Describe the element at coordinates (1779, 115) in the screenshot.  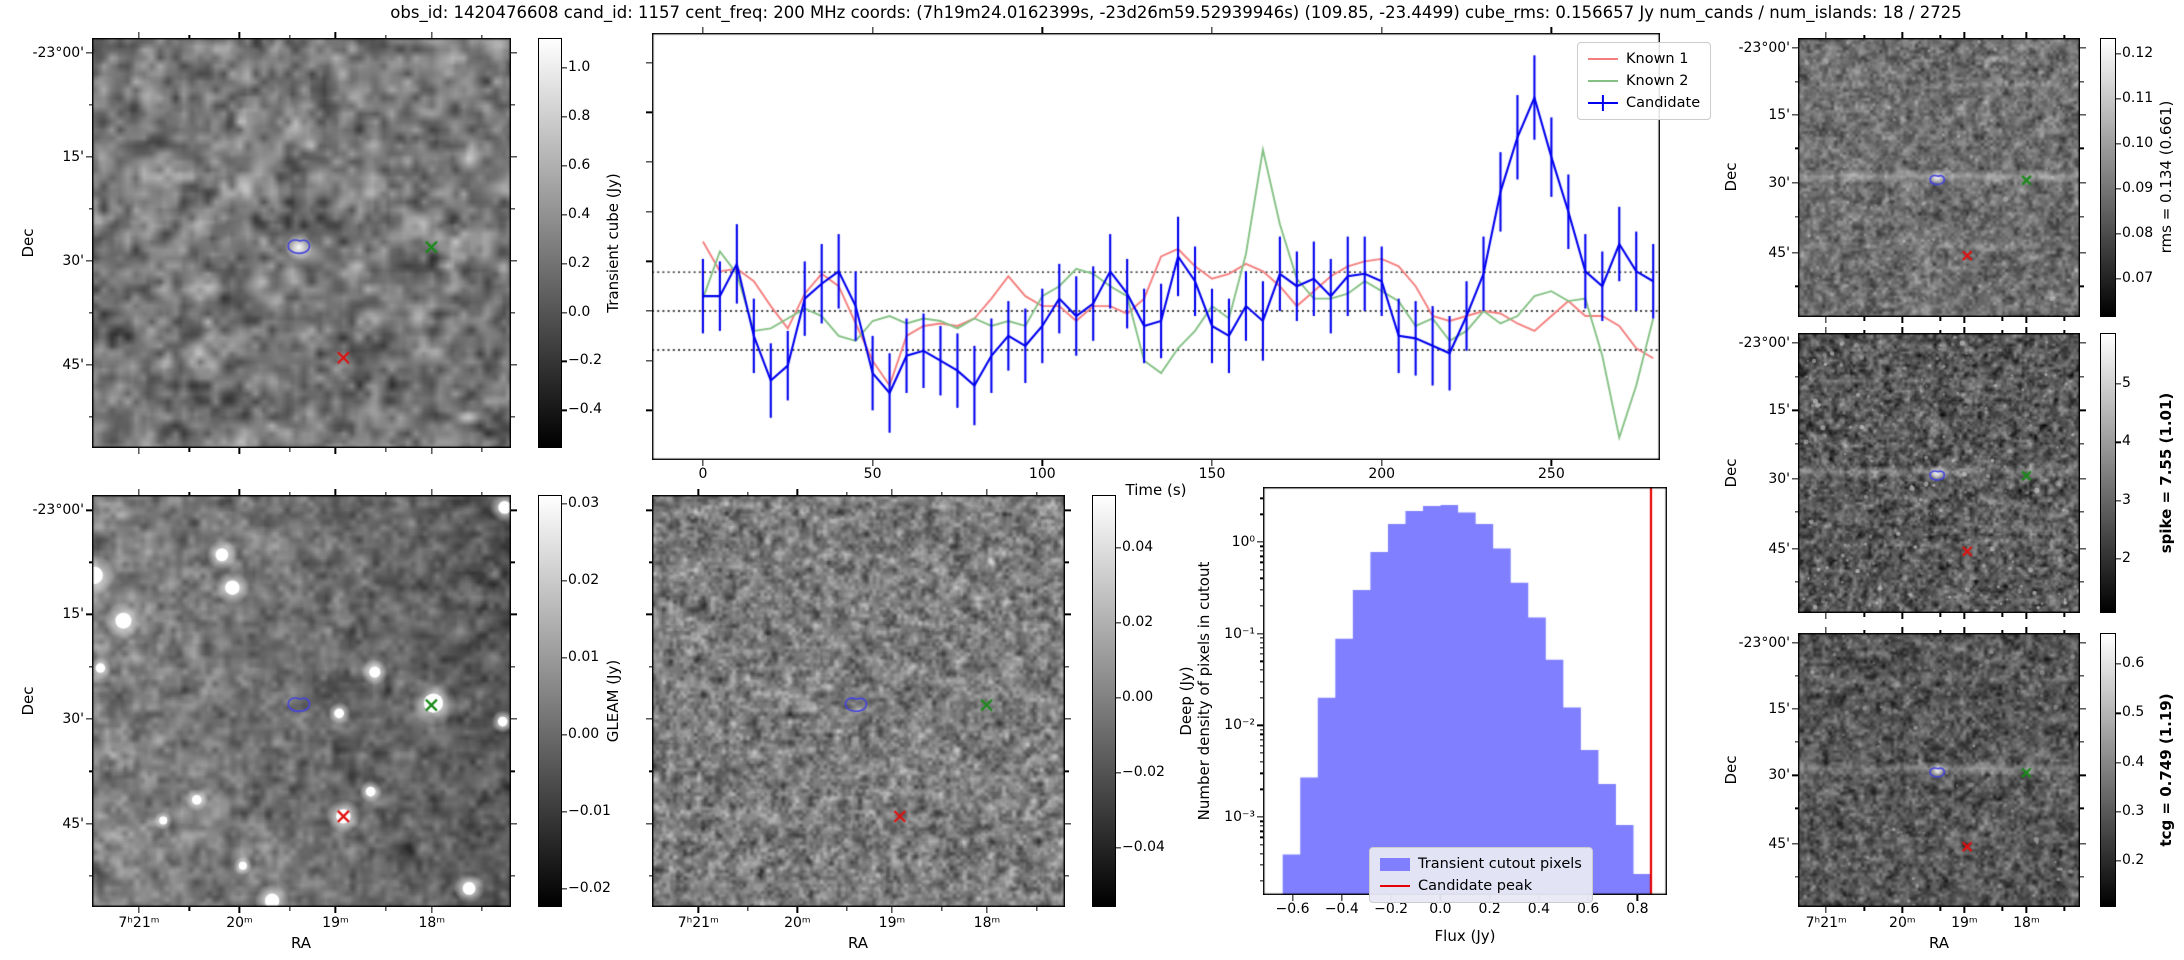
I see `dec-tick-label: 15'` at that location.